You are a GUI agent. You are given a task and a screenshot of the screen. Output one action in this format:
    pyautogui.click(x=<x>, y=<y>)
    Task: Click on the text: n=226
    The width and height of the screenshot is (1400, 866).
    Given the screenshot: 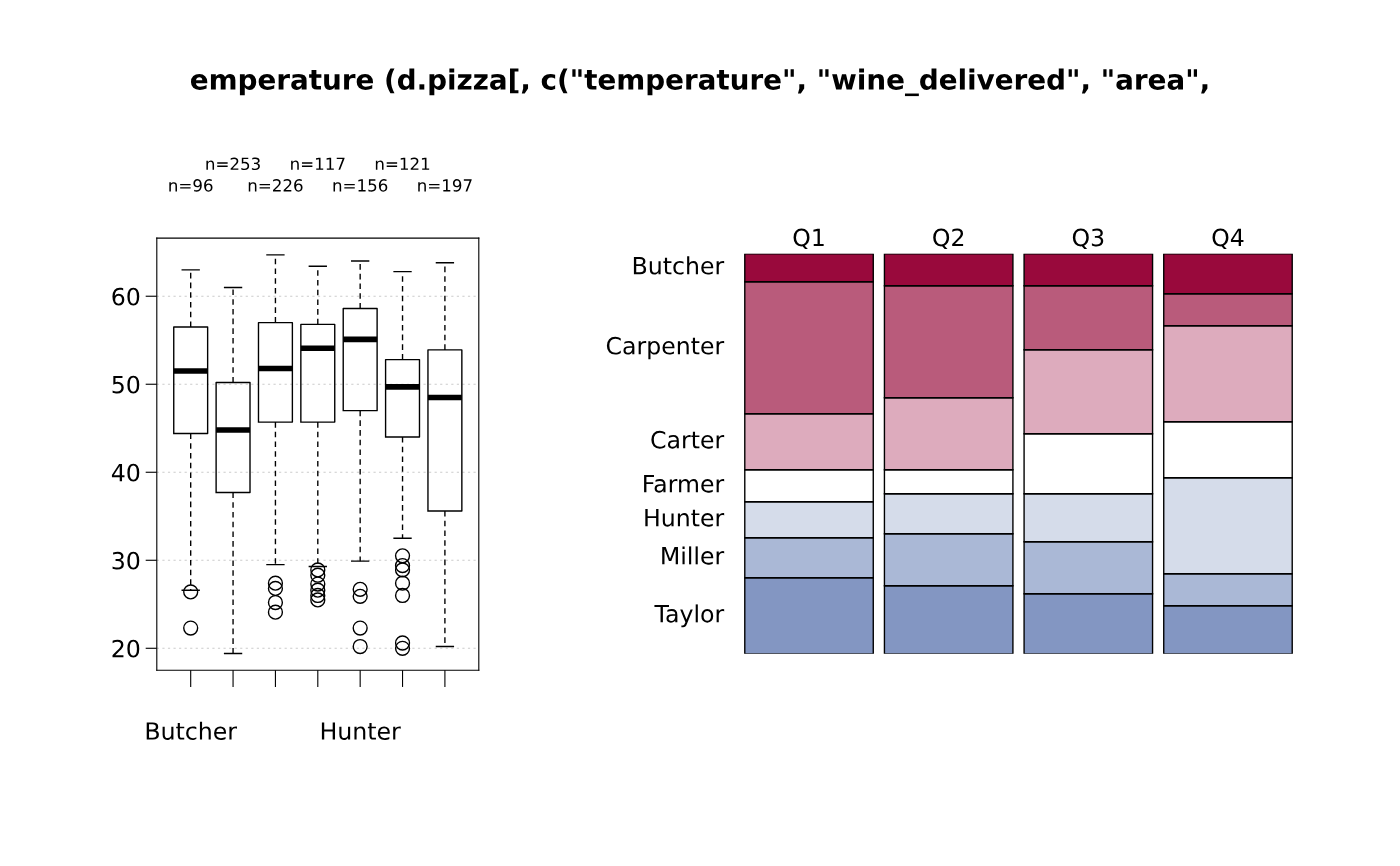 What is the action you would take?
    pyautogui.click(x=275, y=185)
    